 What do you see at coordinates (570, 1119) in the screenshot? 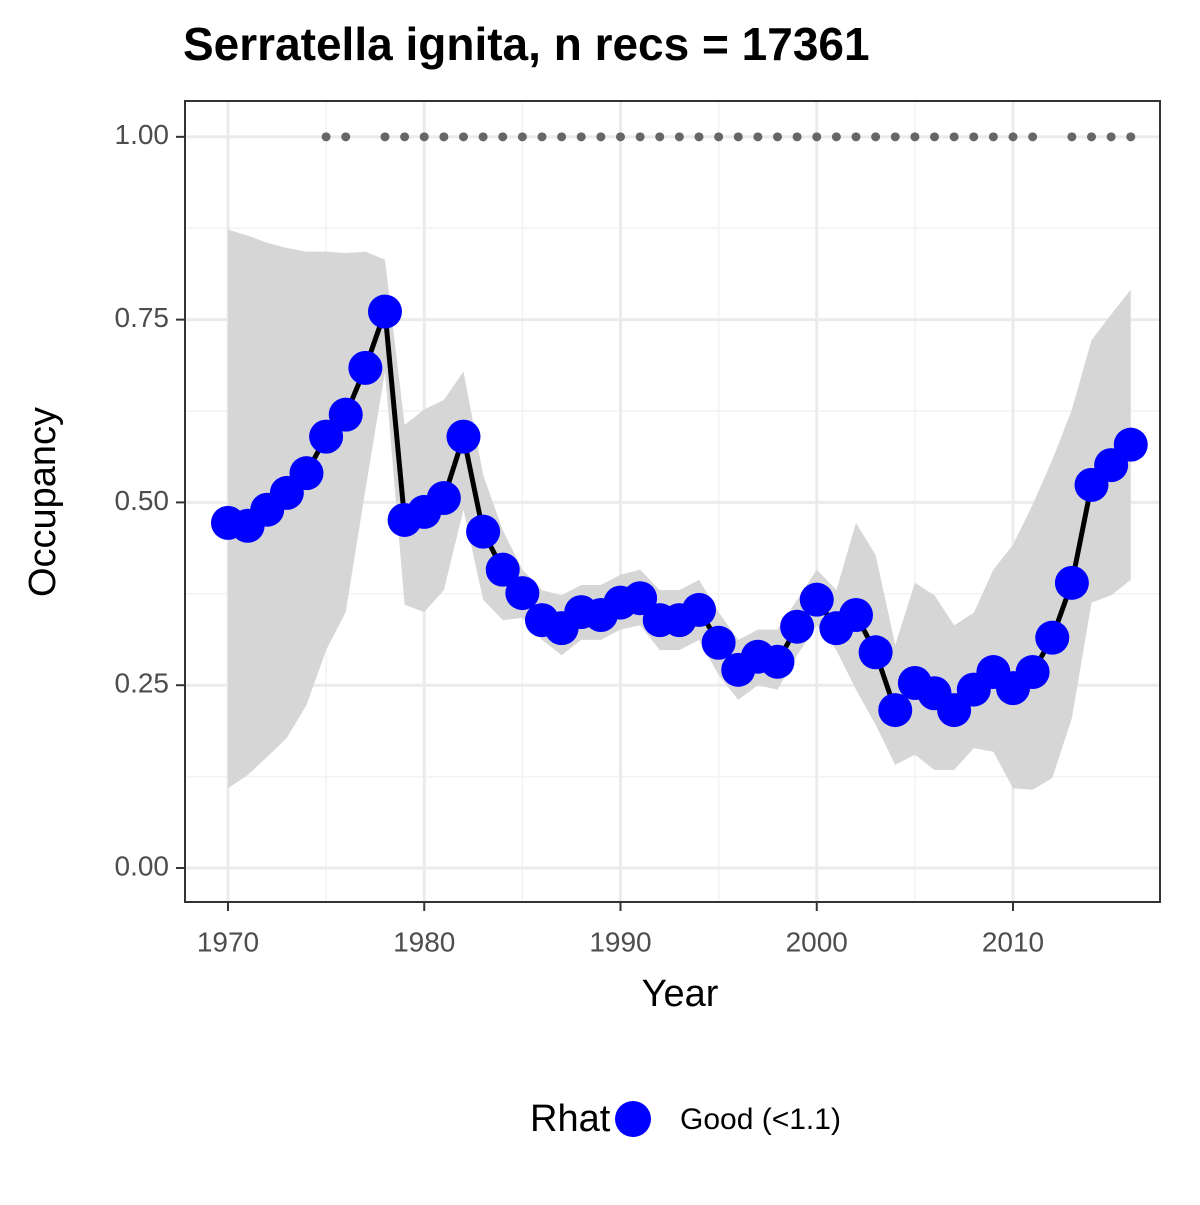
I see `legend-title: Rhat` at bounding box center [570, 1119].